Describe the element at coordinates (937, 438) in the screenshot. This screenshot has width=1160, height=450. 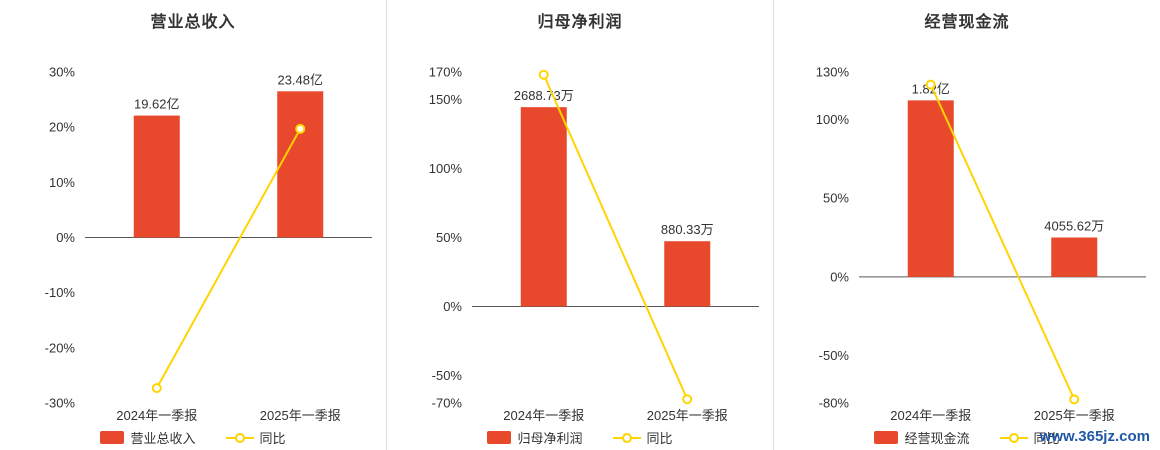
I see `legend-label: 经营现金流` at that location.